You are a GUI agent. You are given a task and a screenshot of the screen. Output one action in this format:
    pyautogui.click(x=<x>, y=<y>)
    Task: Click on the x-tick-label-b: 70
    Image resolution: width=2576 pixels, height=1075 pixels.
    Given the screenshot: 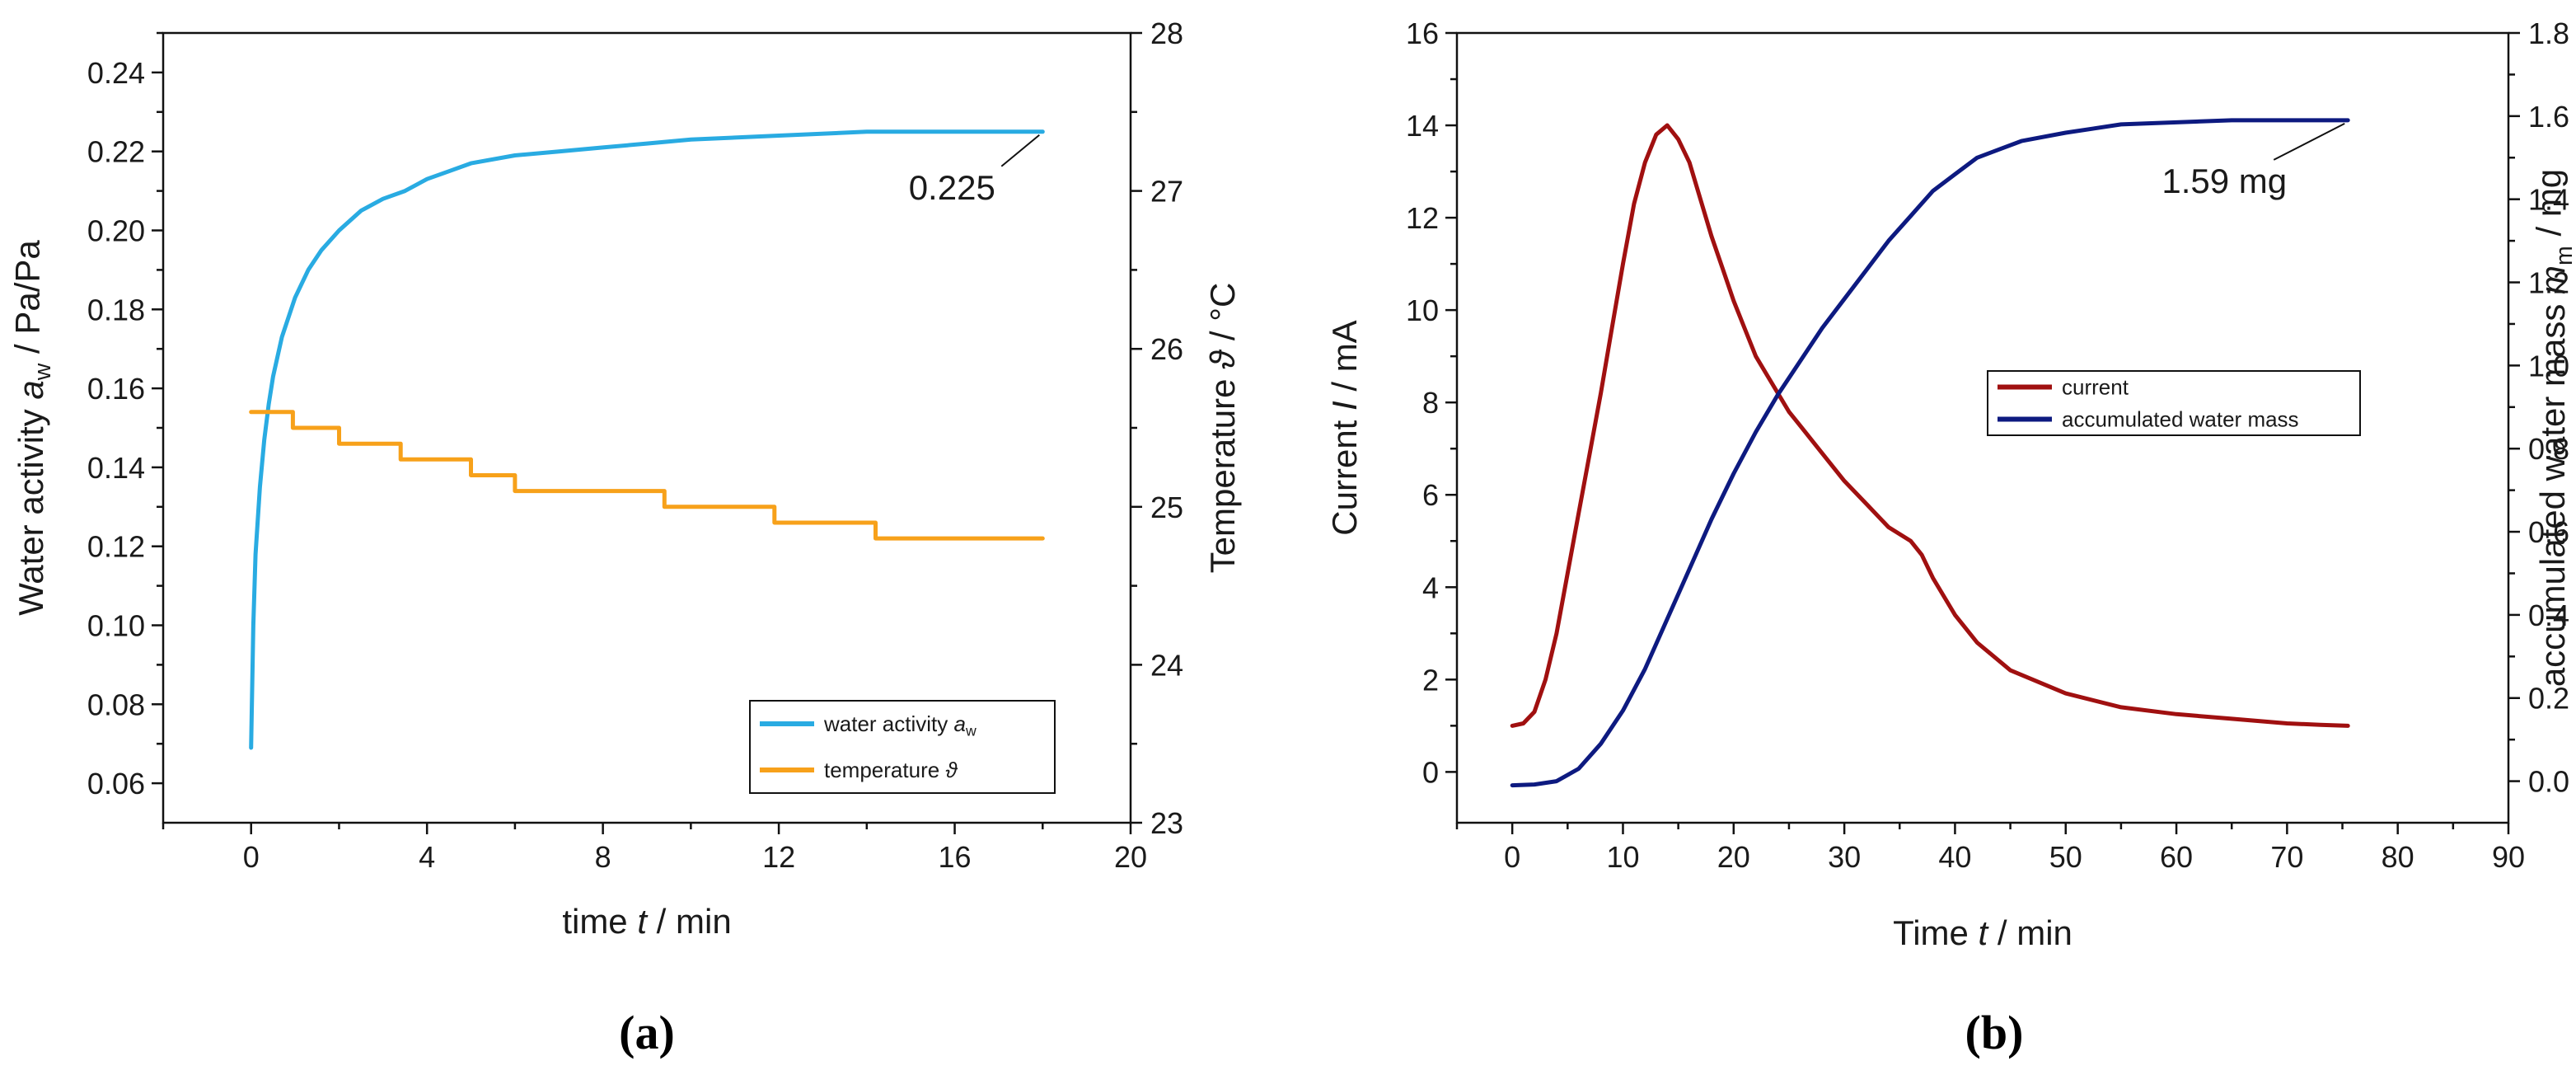 What is the action you would take?
    pyautogui.click(x=2286, y=857)
    